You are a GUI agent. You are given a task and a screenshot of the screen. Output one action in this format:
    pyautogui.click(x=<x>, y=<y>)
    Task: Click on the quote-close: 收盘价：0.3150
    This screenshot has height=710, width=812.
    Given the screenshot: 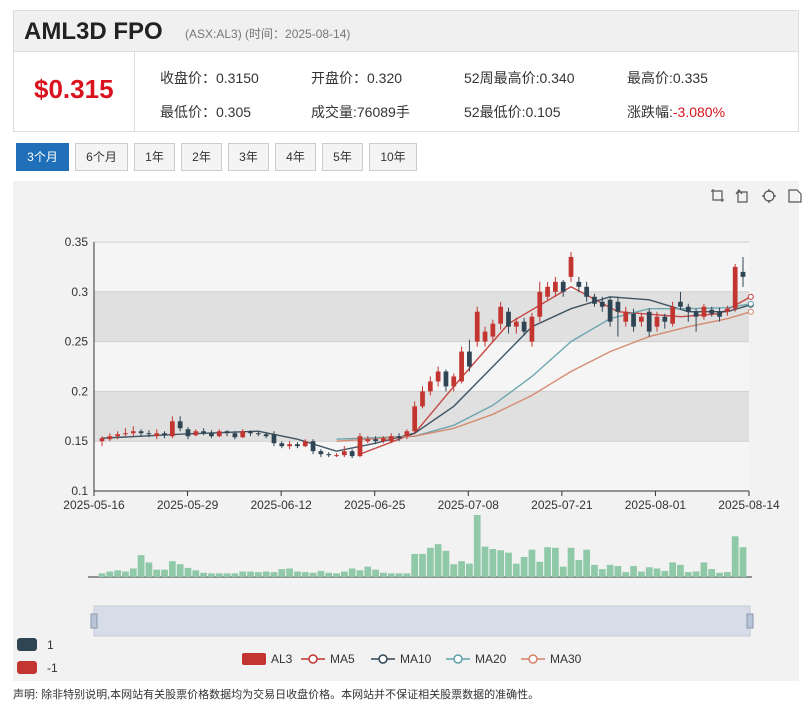 What is the action you would take?
    pyautogui.click(x=209, y=78)
    